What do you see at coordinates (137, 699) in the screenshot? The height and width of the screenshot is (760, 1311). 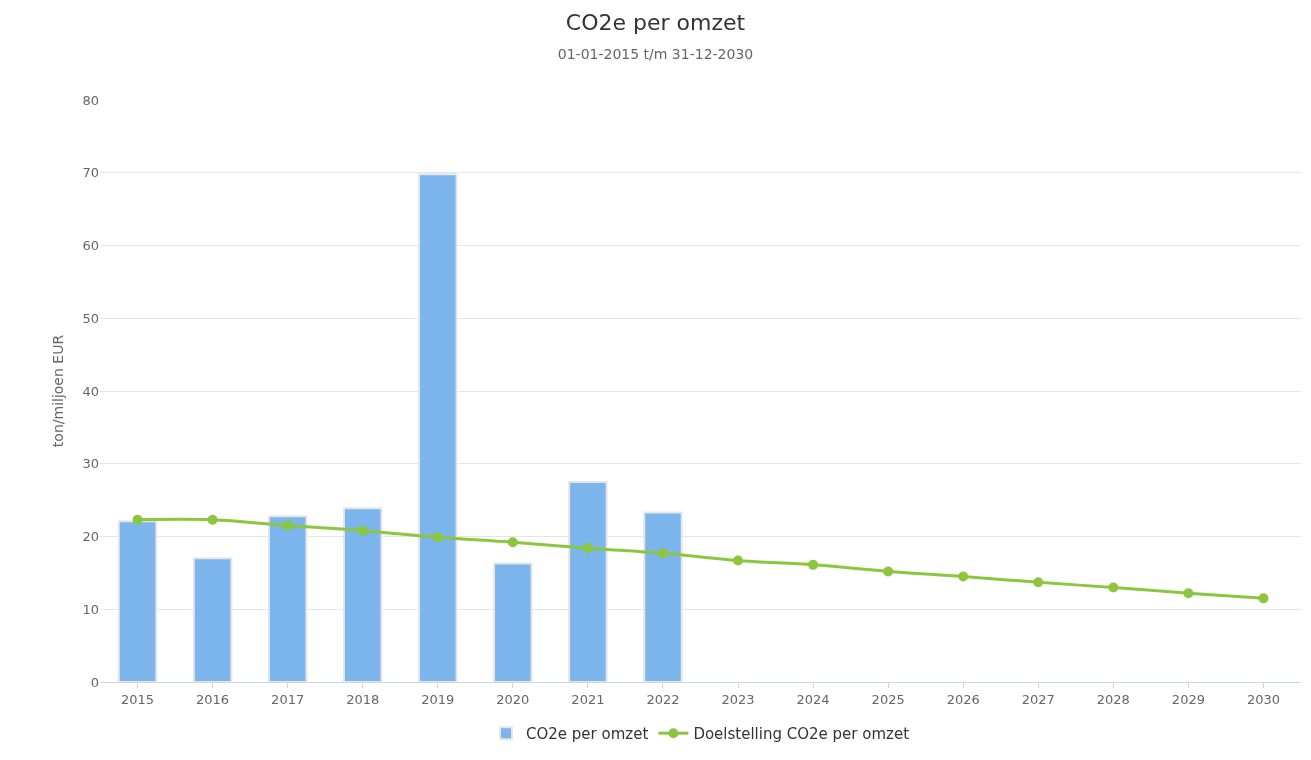 I see `x-tick-label: 2015` at bounding box center [137, 699].